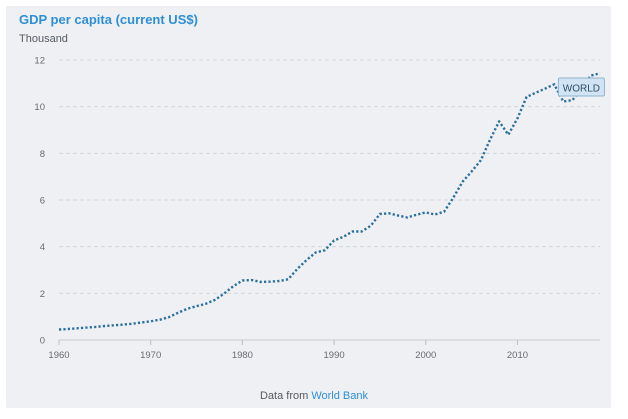 The image size is (628, 419). I want to click on data-source-prefix: Data from, so click(284, 396).